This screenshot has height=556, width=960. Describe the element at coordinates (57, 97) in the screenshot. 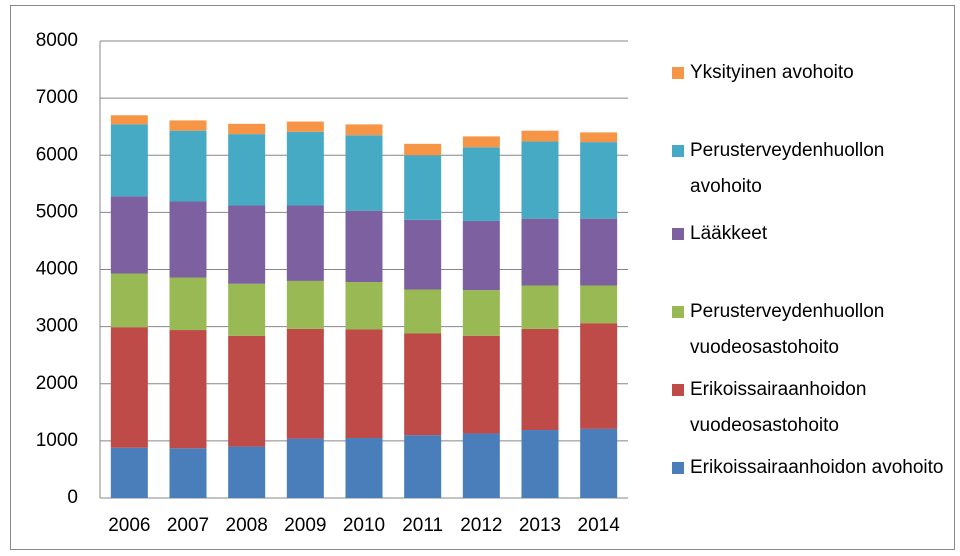

I see `y-tick-label: 7000` at that location.